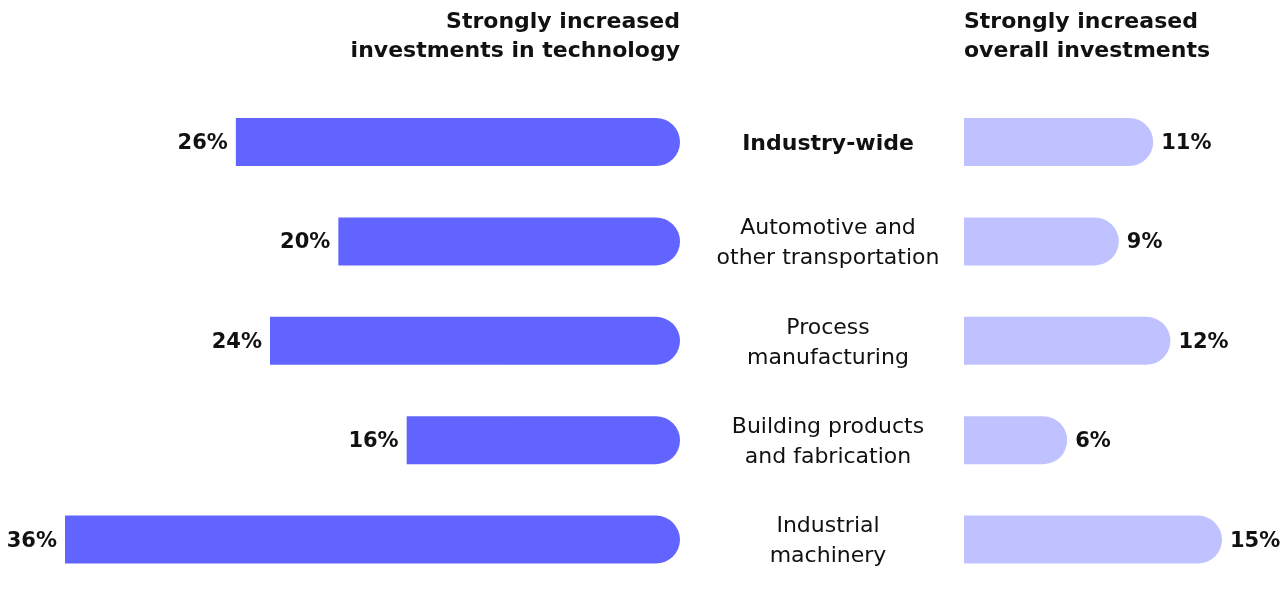  What do you see at coordinates (1255, 539) in the screenshot?
I see `data-label: 15%` at bounding box center [1255, 539].